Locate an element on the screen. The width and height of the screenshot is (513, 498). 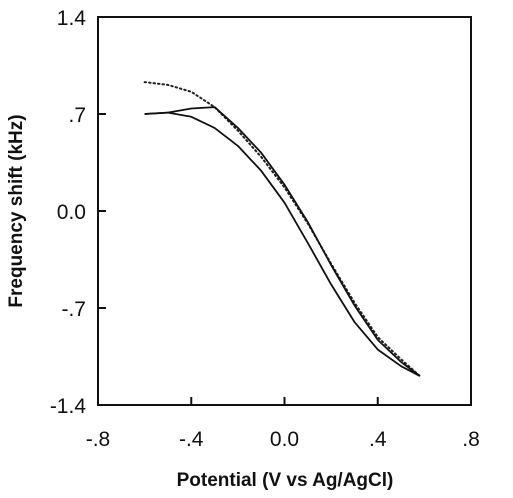
y-axis-label: Frequency shift (kHz) is located at coordinates (16, 210).